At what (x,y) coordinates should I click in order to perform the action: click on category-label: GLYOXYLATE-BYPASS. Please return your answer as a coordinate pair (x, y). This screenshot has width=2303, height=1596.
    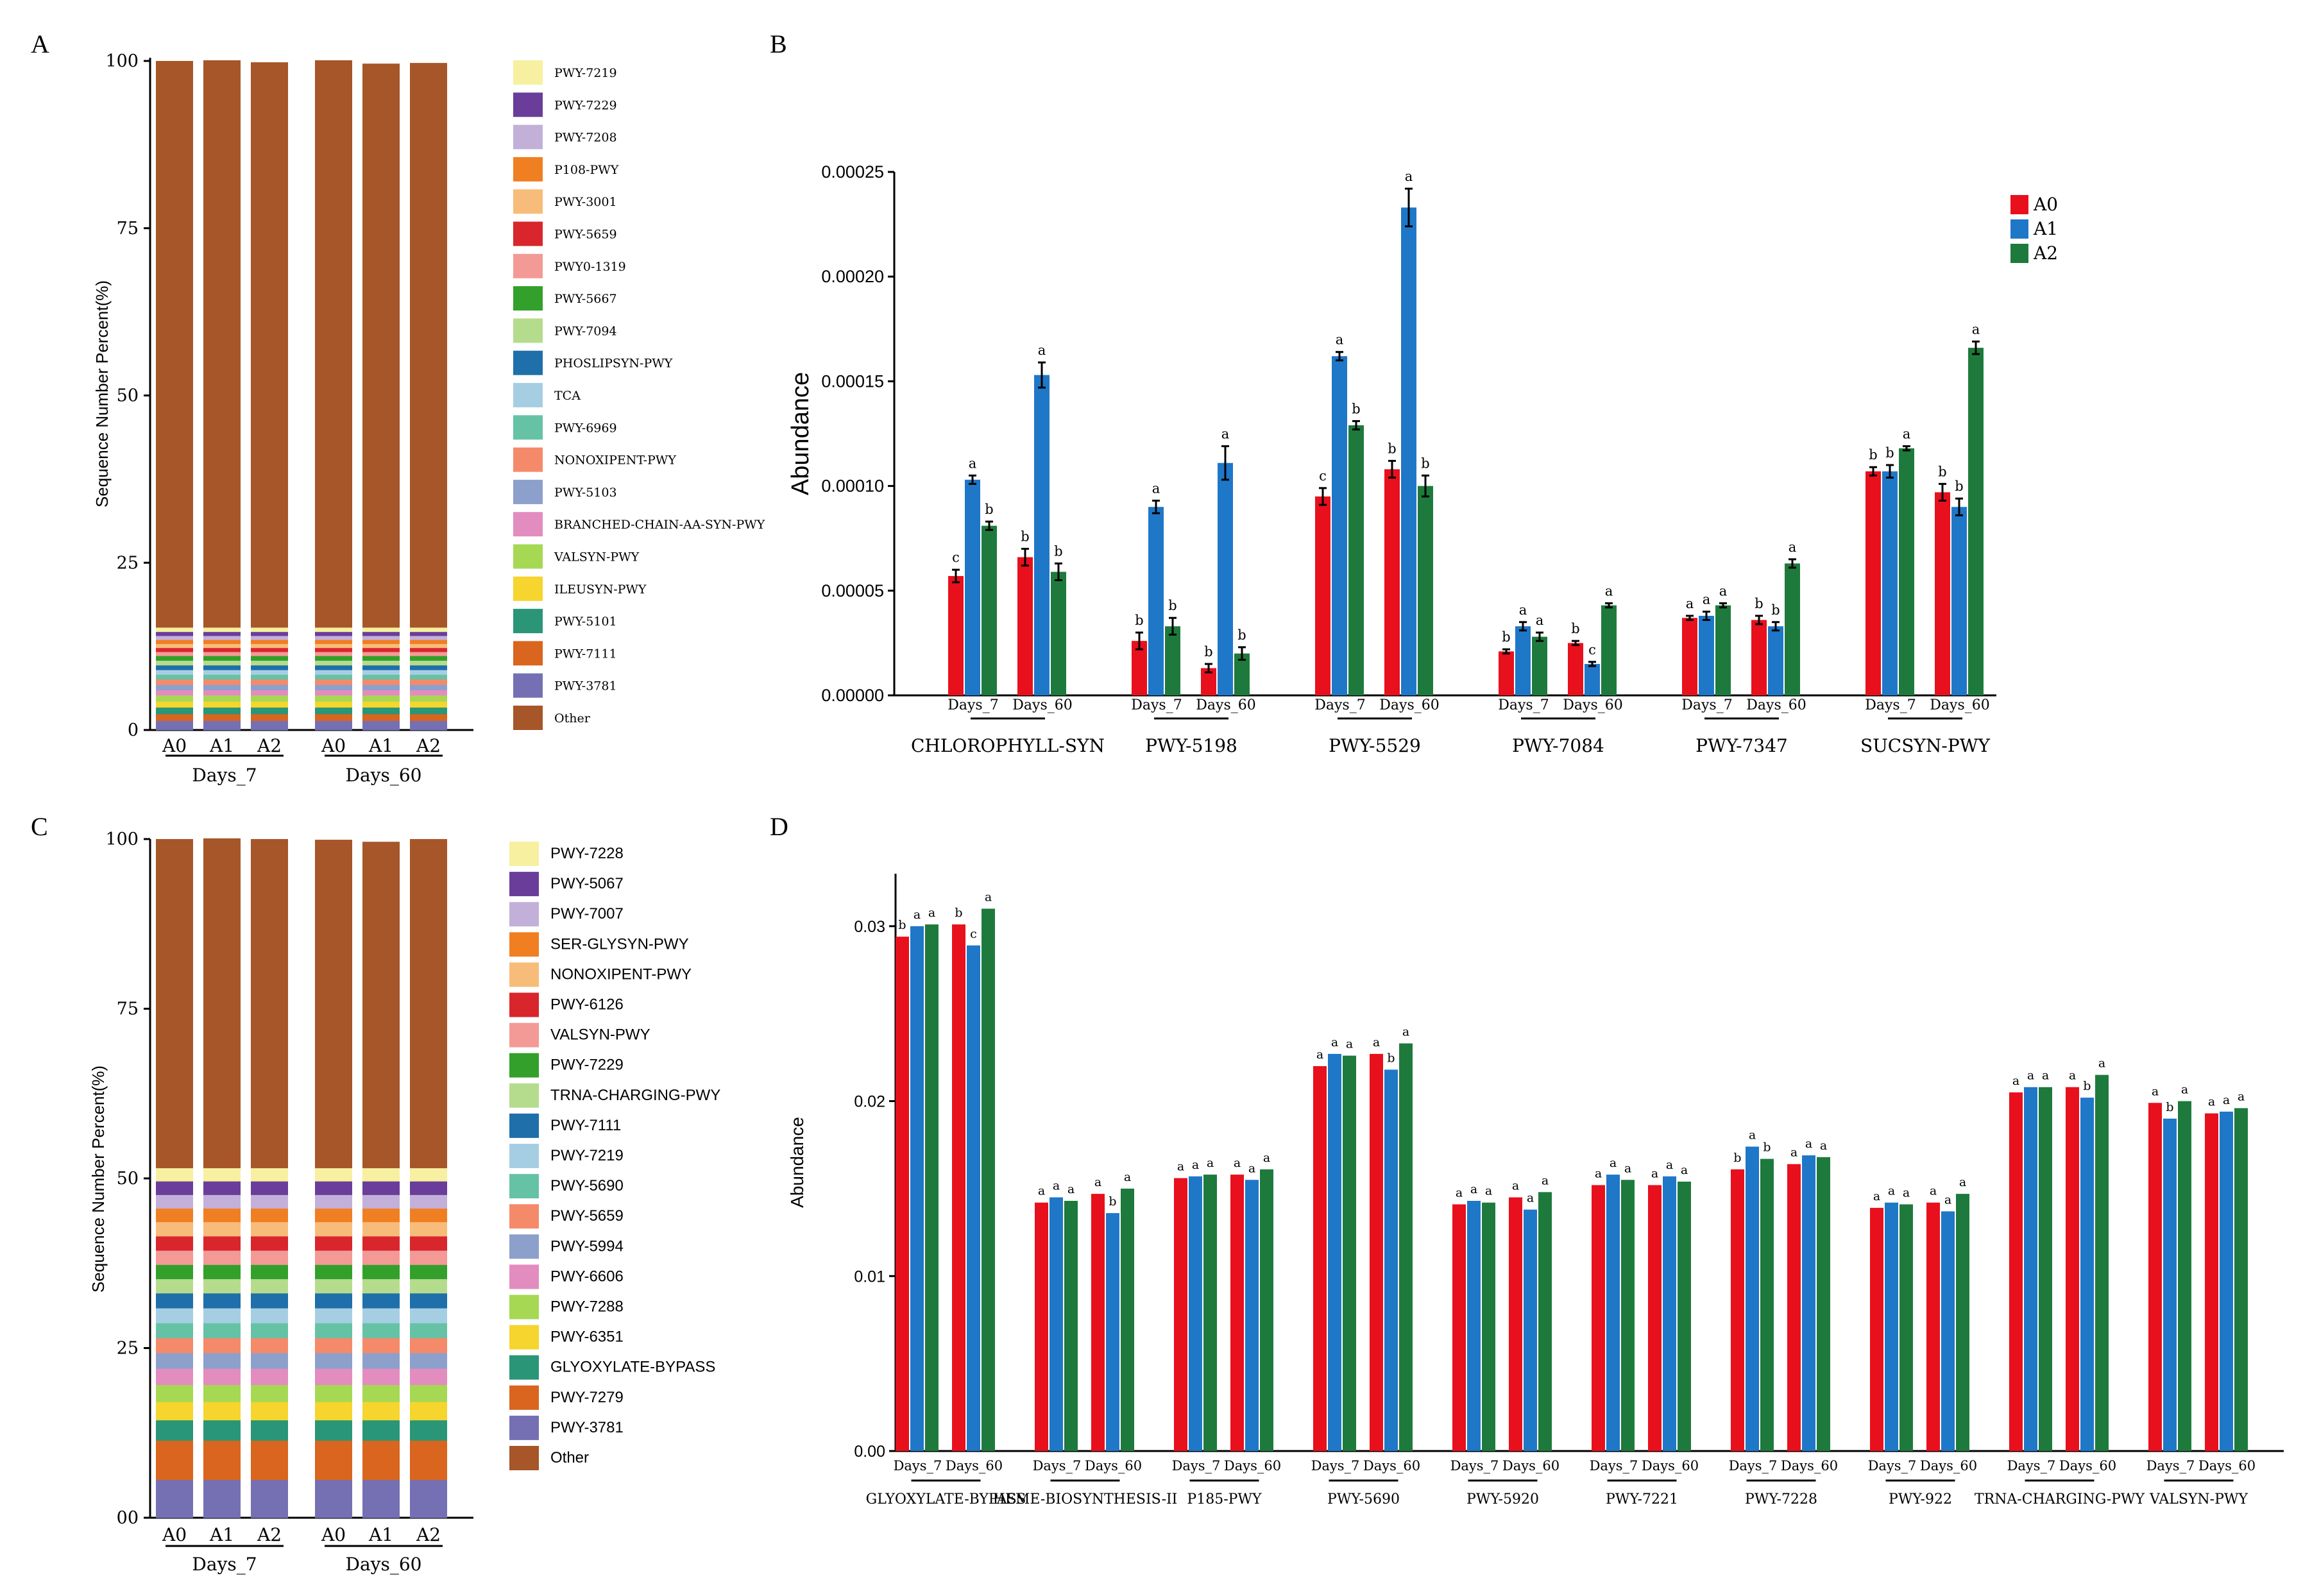
    Looking at the image, I should click on (946, 1499).